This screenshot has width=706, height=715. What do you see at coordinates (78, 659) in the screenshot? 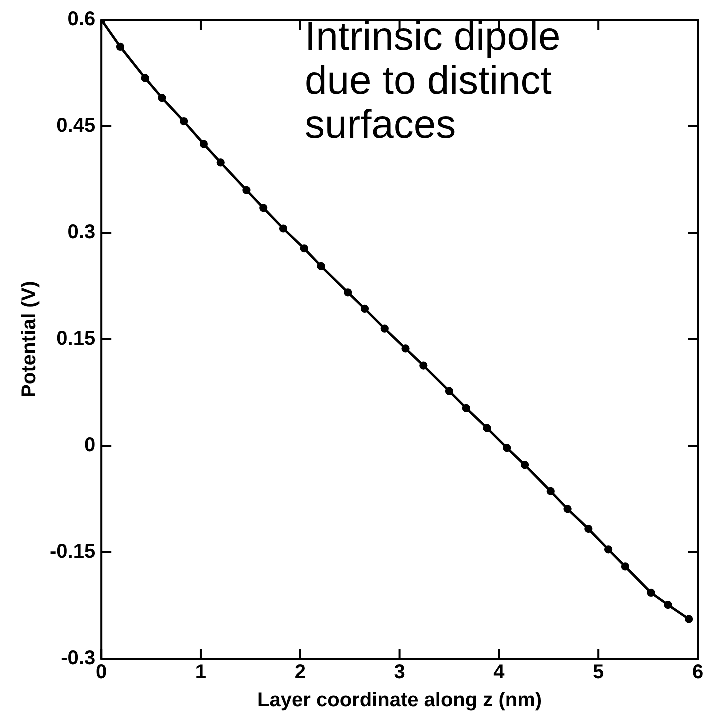
I see `y-tick-label: -0.3` at bounding box center [78, 659].